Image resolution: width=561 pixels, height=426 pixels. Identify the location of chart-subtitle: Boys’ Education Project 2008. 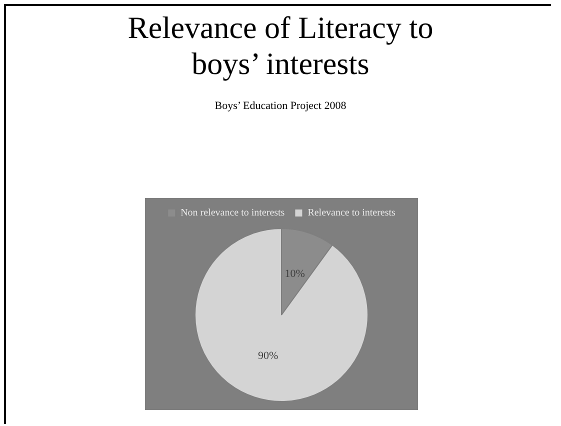
(281, 106).